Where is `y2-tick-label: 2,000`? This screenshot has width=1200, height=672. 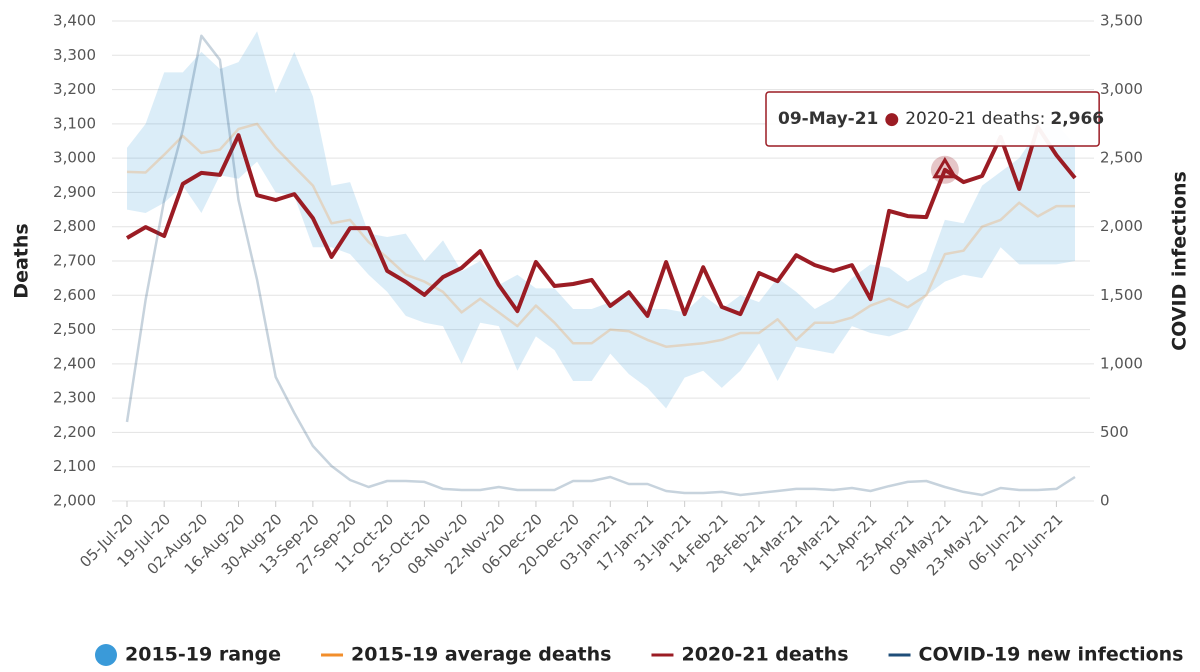 y2-tick-label: 2,000 is located at coordinates (1121, 226).